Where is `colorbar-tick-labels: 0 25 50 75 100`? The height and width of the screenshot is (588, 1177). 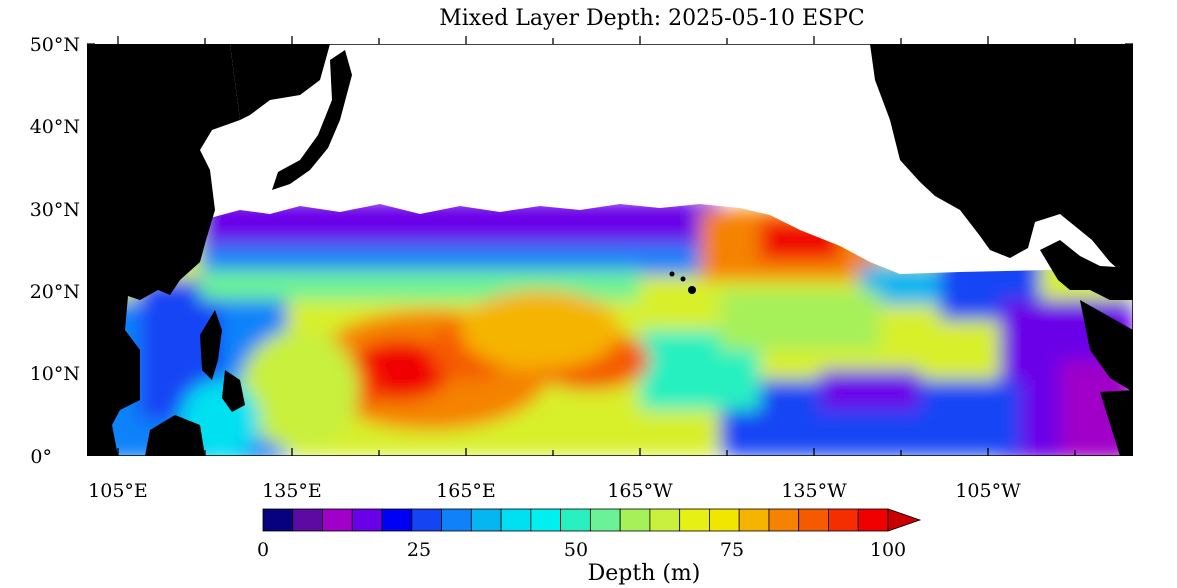 colorbar-tick-labels: 0 25 50 75 100 is located at coordinates (581, 550).